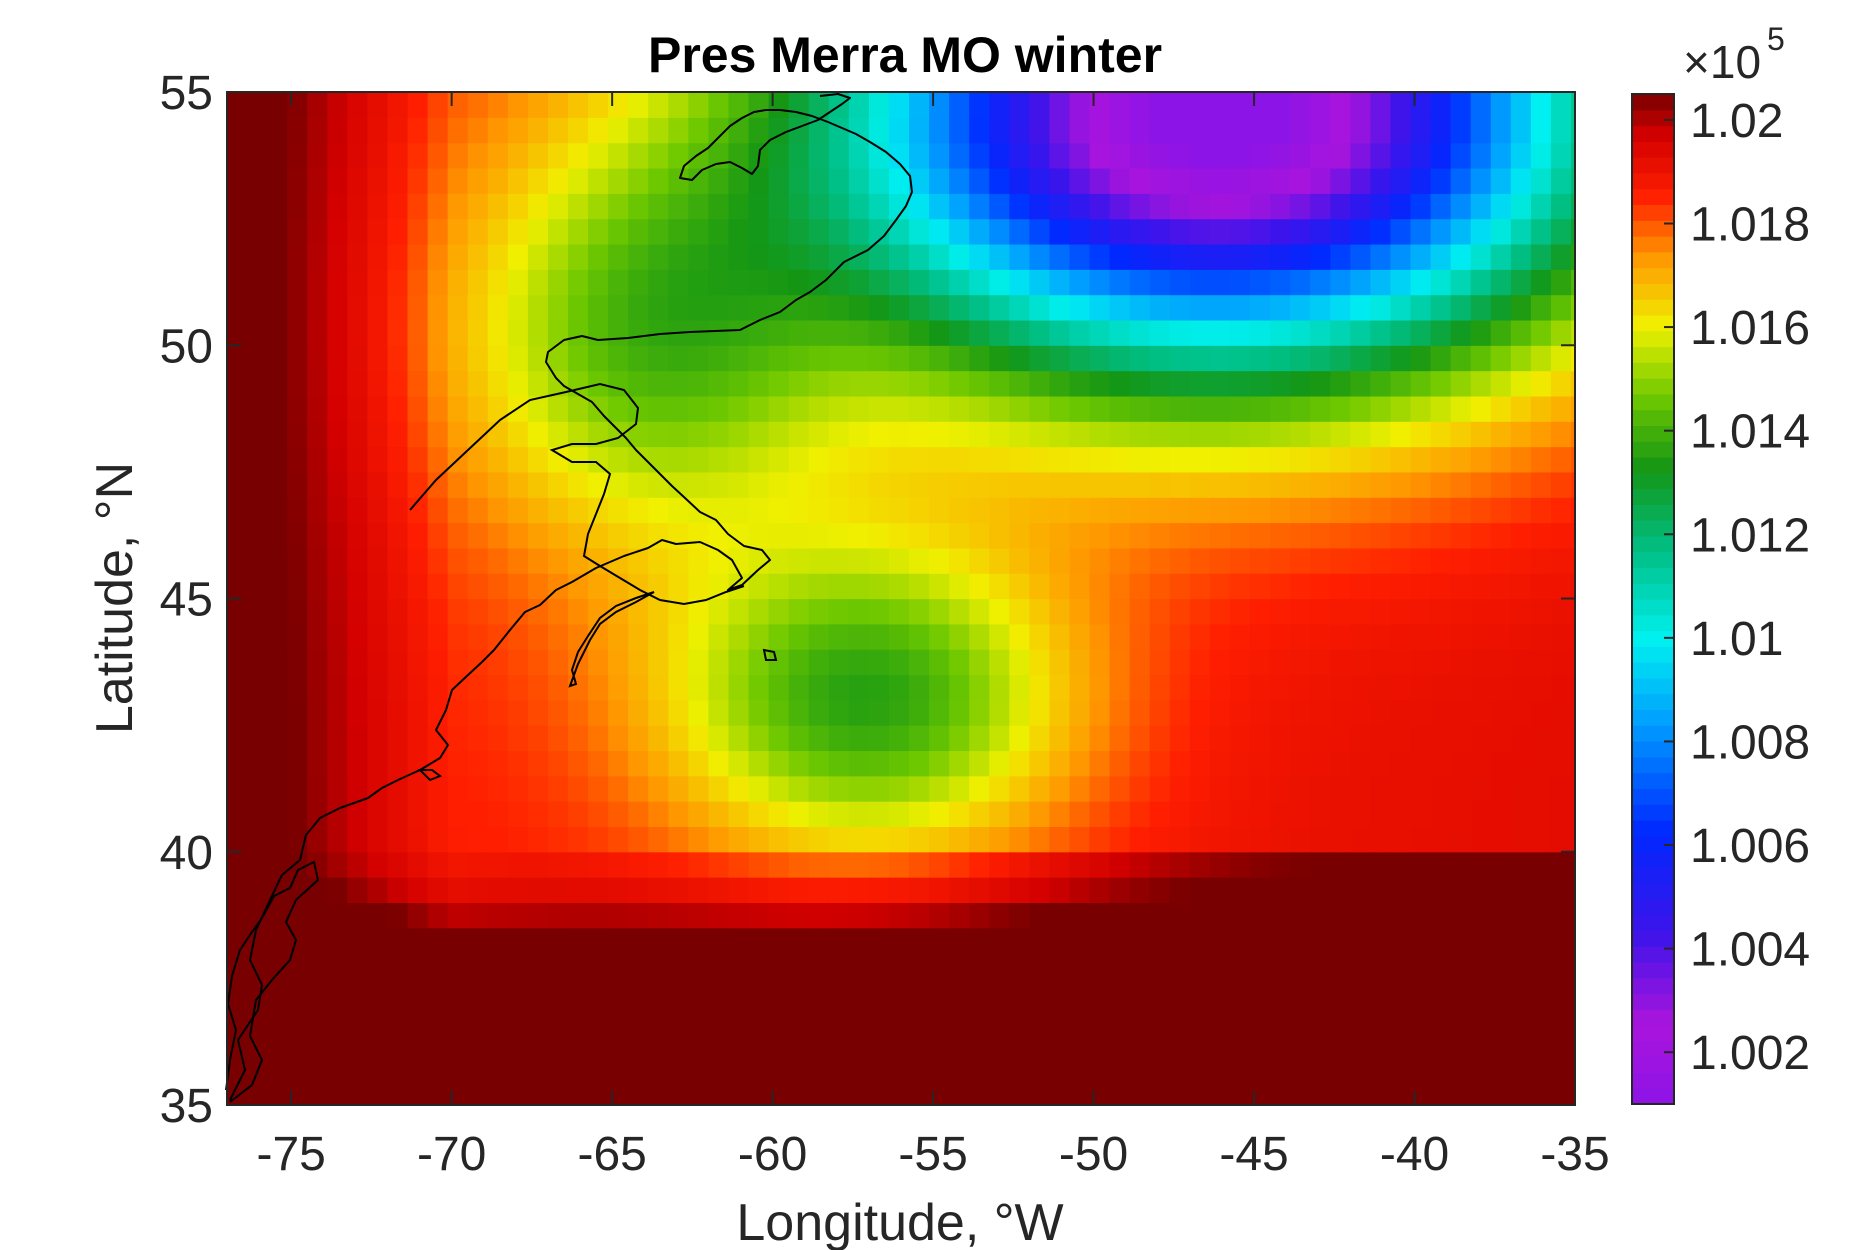  Describe the element at coordinates (1776, 39) in the screenshot. I see `colorbar-multiplier-exponent: 5` at that location.